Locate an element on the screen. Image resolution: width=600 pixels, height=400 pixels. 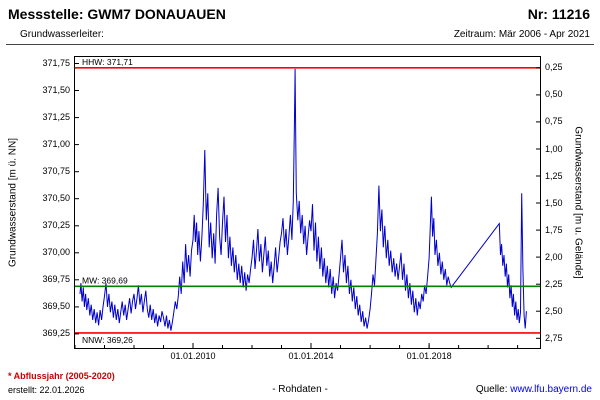
hhw-reference-label: HHW: 371,71 is located at coordinates (107, 62).